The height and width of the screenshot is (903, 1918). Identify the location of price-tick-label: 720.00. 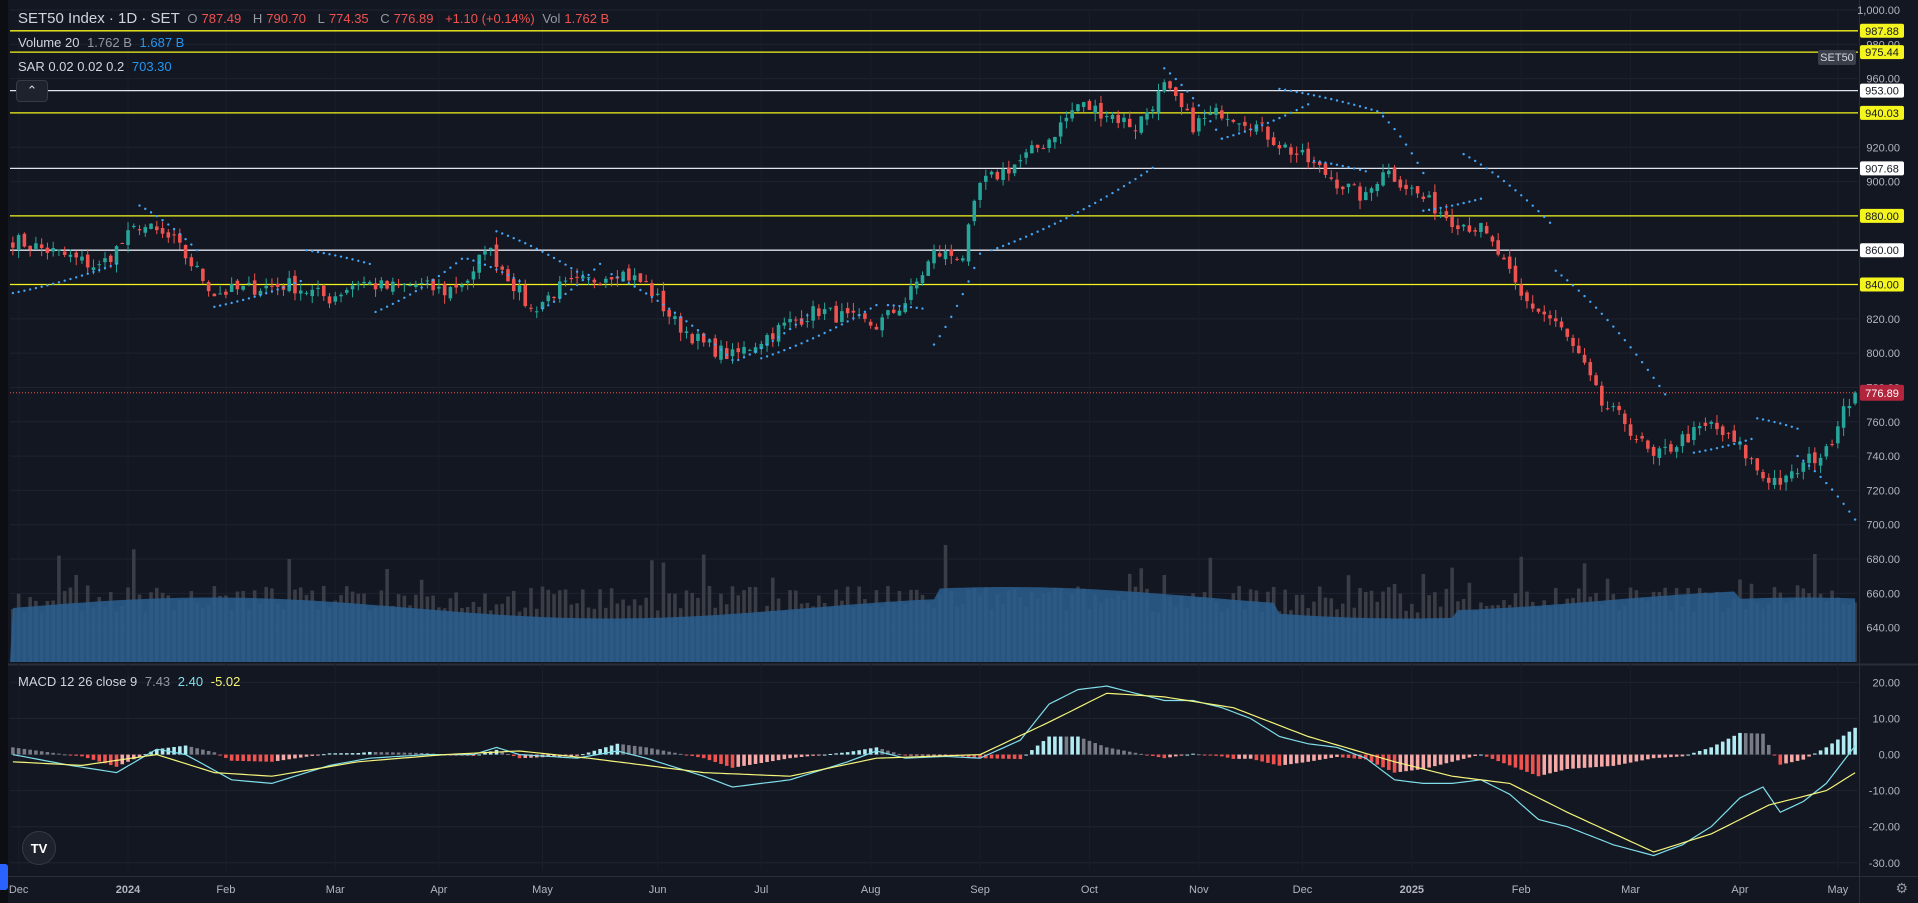
(1883, 491).